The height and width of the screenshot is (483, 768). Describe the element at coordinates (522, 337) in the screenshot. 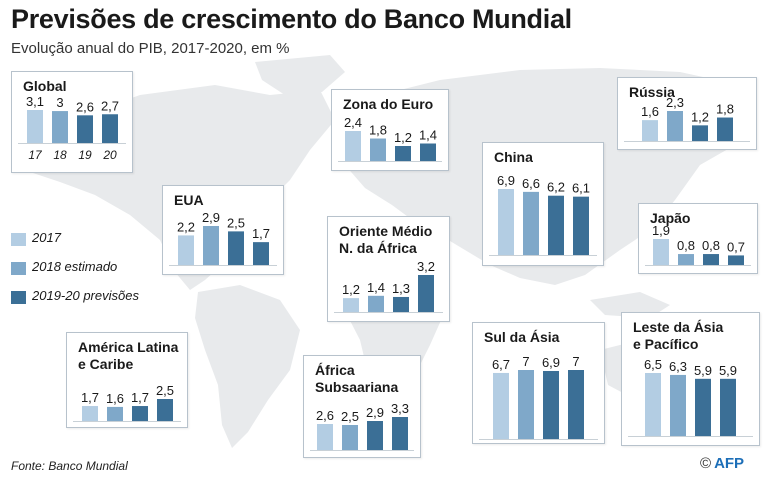

I see `chart-title: Sul da Ásia` at that location.